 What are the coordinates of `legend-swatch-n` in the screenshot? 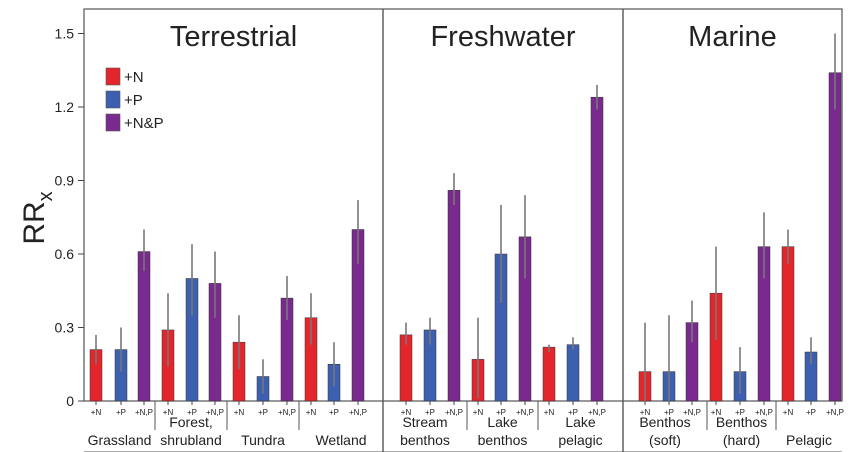 It's located at (113, 76).